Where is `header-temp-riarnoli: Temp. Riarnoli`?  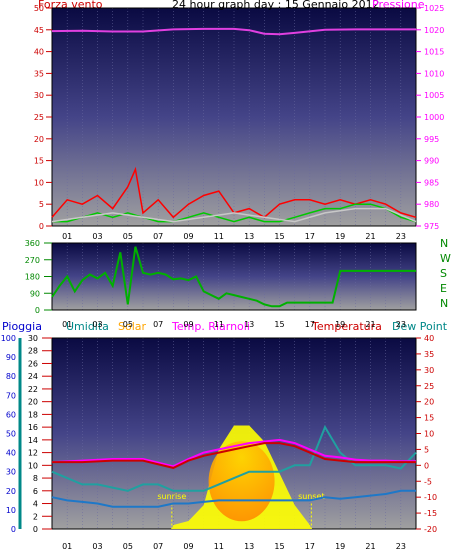 header-temp-riarnoli: Temp. Riarnoli is located at coordinates (210, 326).